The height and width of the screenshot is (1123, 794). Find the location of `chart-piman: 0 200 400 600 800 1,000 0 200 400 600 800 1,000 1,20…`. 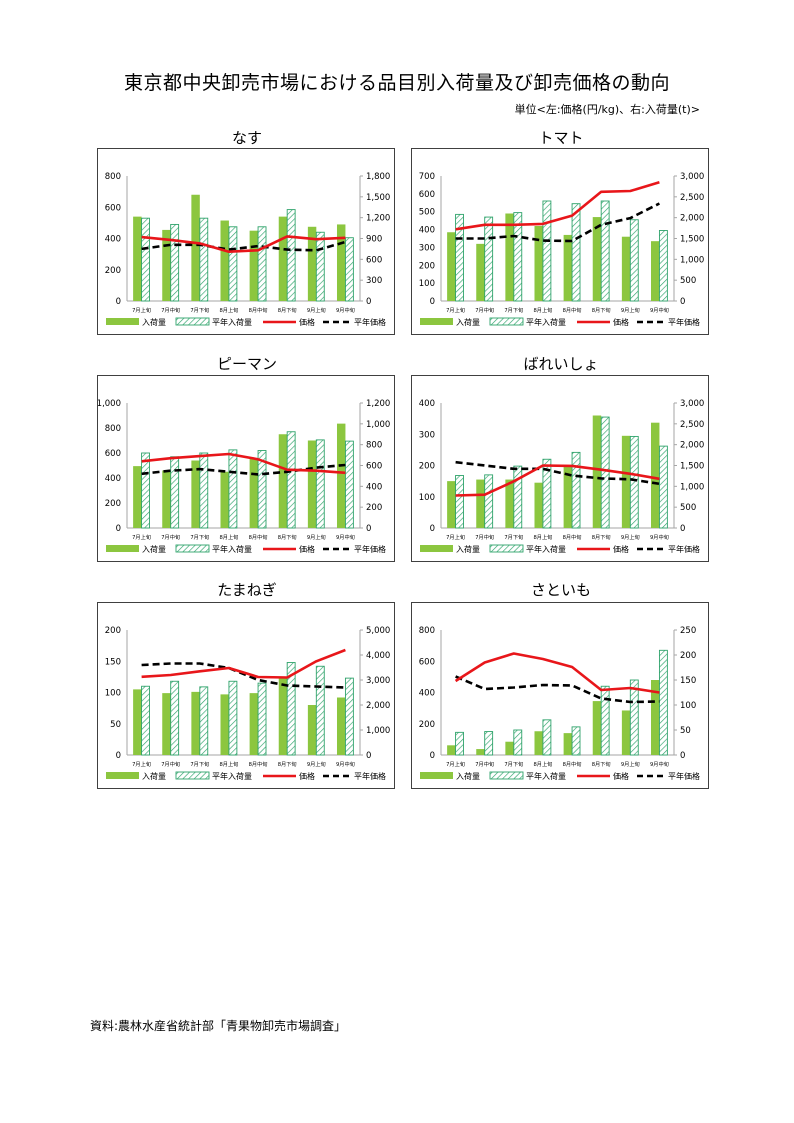

chart-piman: 0 200 400 600 800 1,000 0 200 400 600 800 1,000 1,20… is located at coordinates (246, 468).